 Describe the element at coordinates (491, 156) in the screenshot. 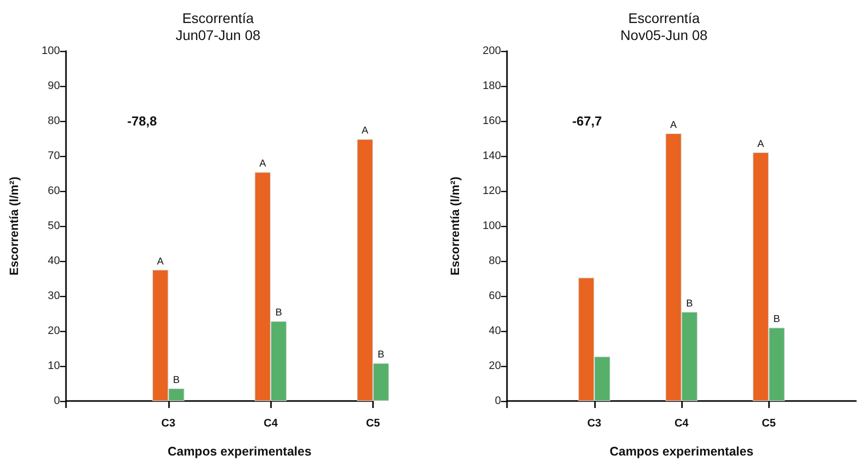

I see `y-tick-label: 140` at that location.